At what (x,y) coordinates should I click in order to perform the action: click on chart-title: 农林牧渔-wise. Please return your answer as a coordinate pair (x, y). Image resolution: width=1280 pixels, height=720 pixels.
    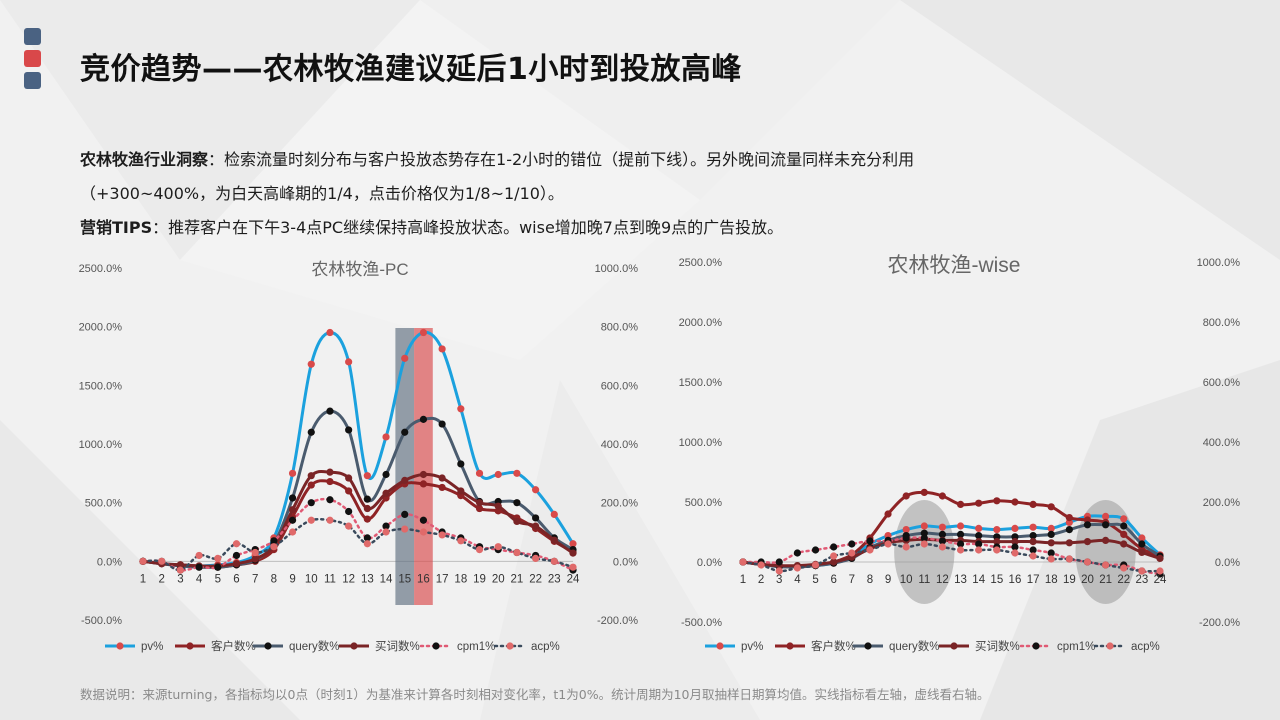
    Looking at the image, I should click on (953, 265).